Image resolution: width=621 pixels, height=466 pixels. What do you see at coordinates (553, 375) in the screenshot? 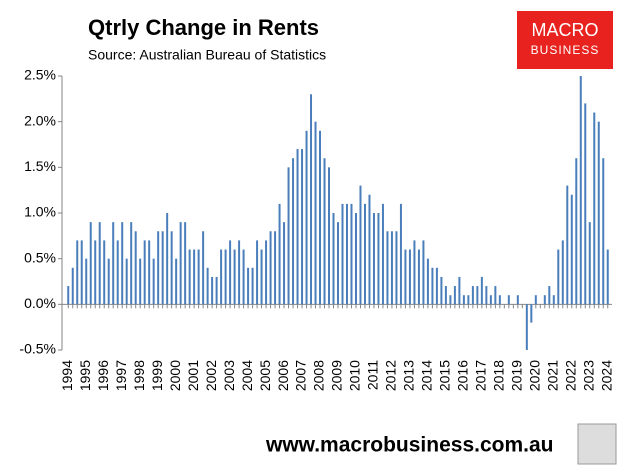
I see `x-tick-label: 2021` at bounding box center [553, 375].